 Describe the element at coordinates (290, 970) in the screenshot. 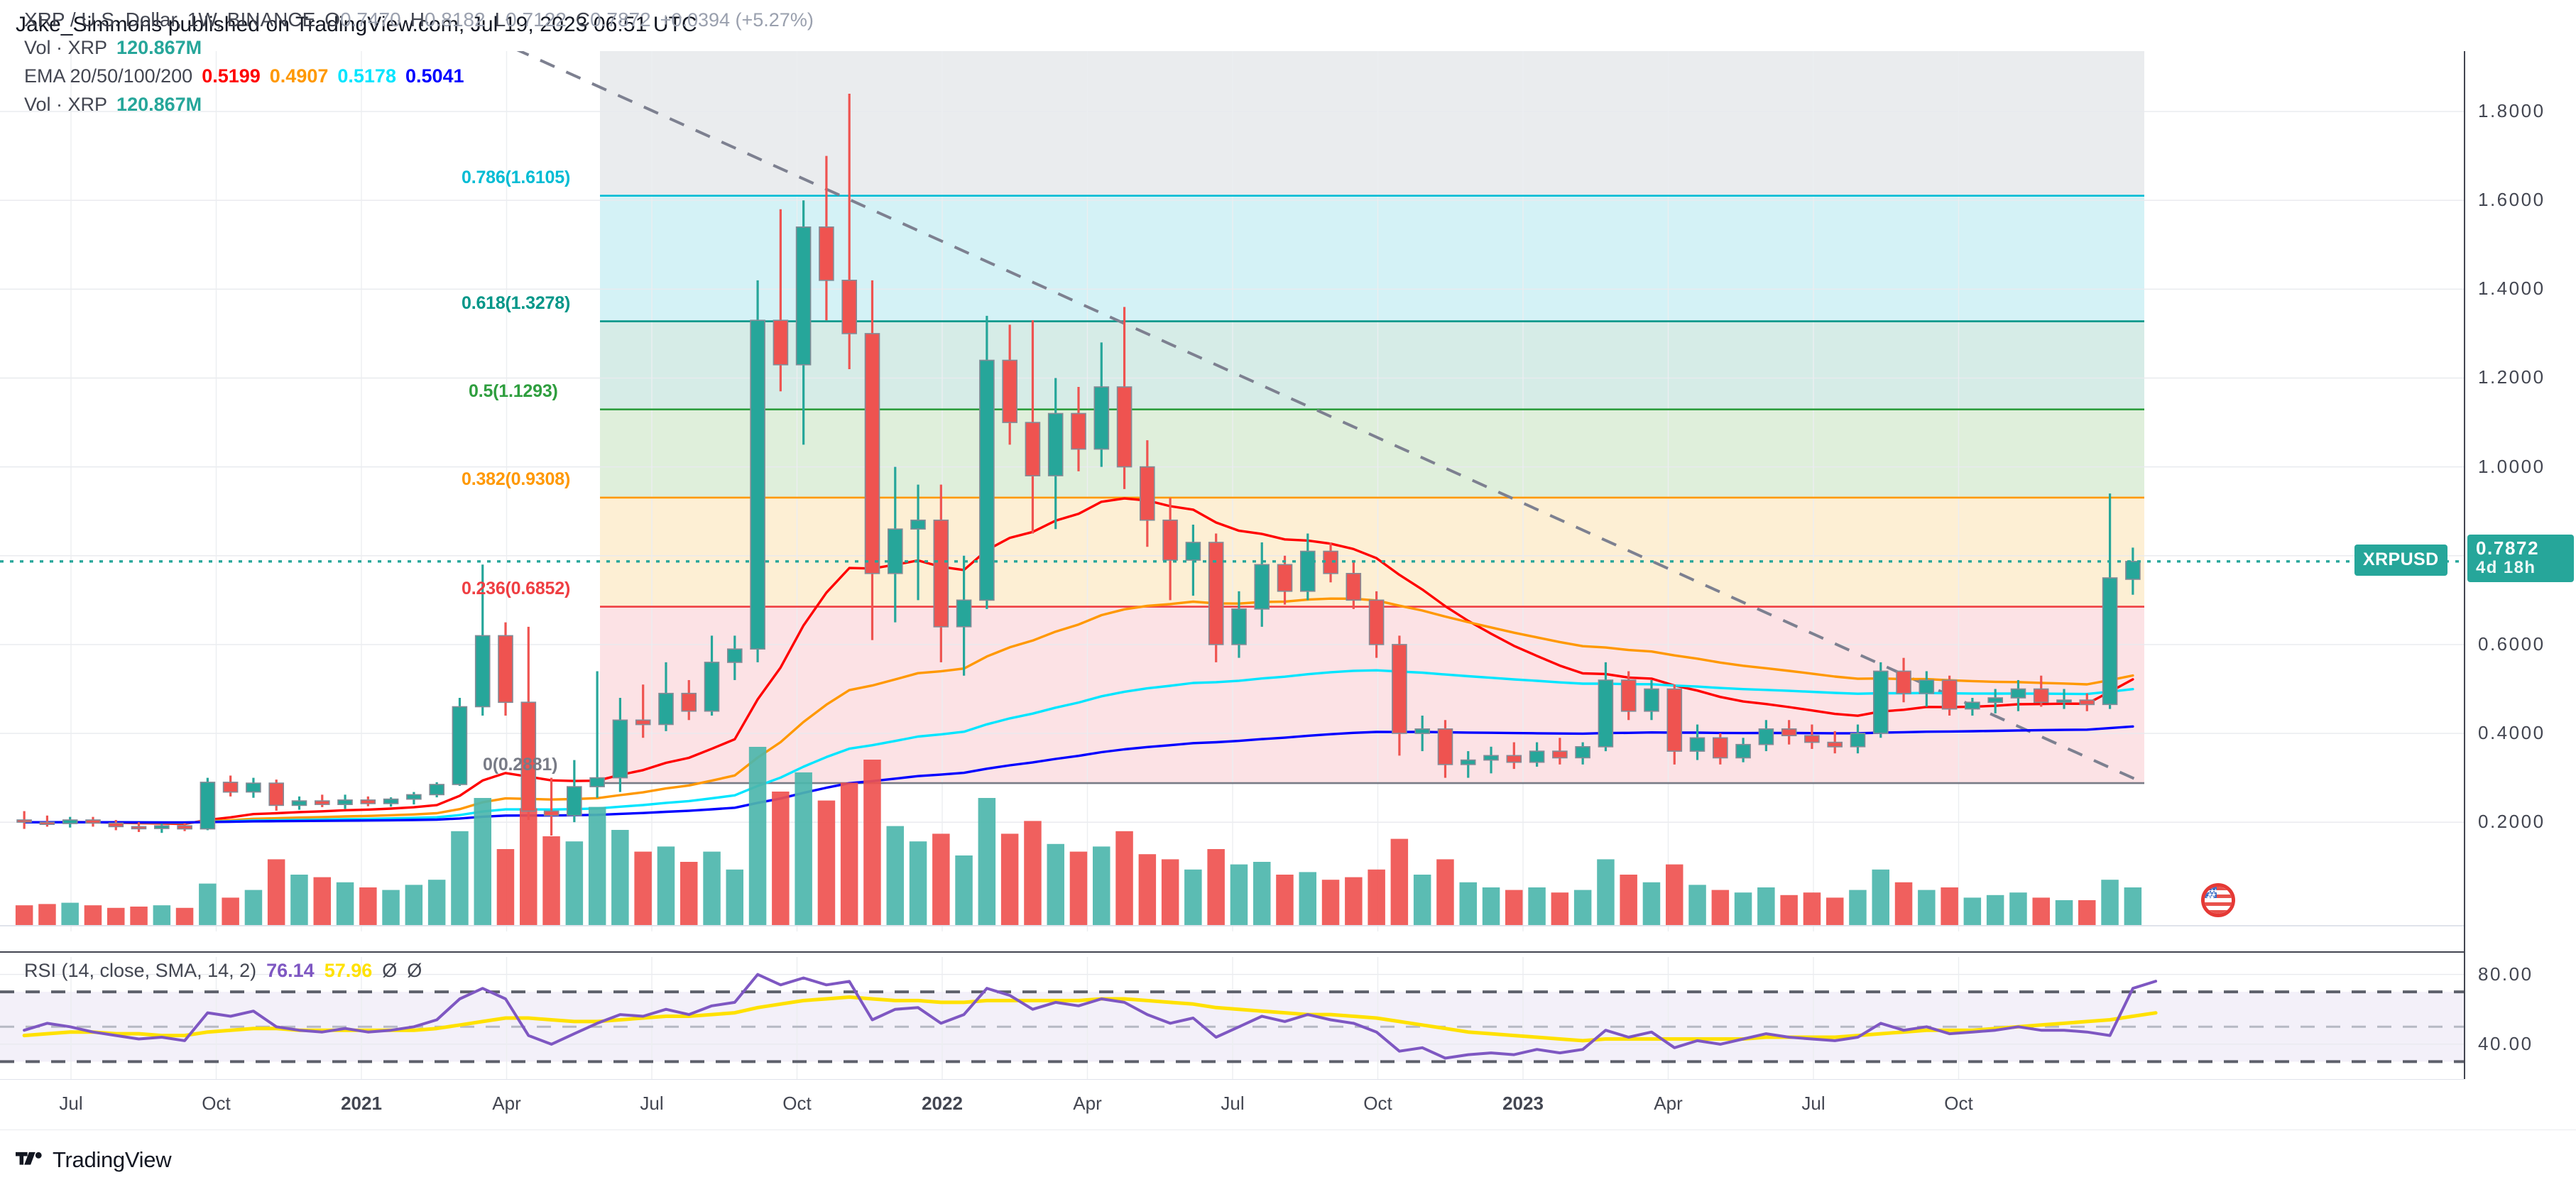

I see `rsi-legend-value: 76.14` at that location.